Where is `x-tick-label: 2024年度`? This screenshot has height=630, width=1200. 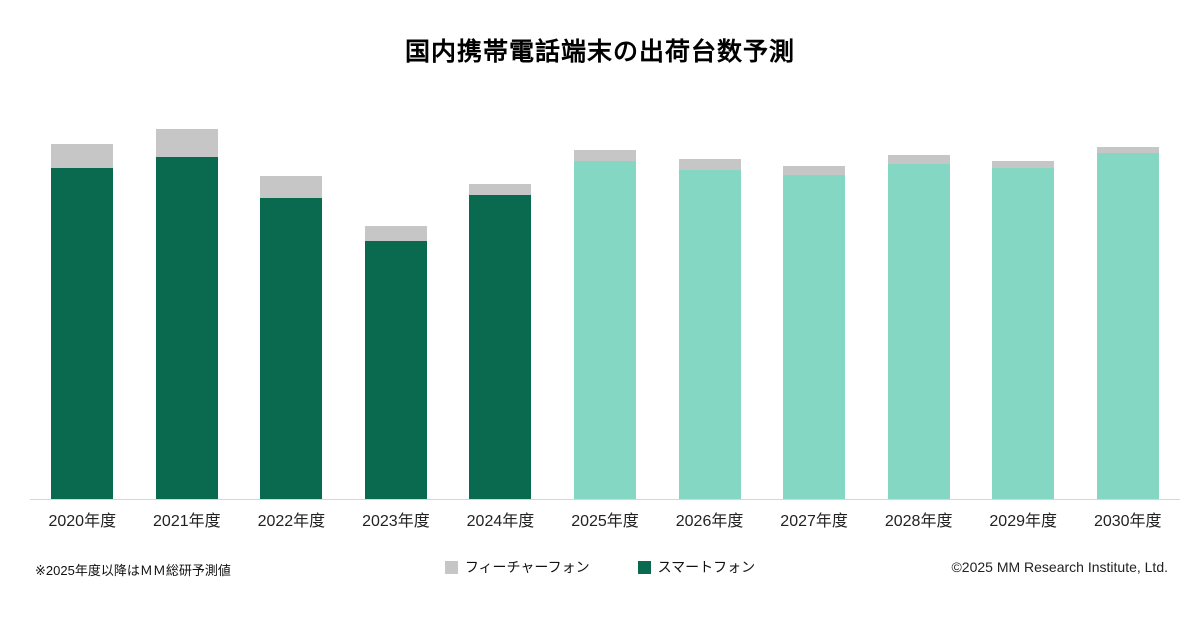 x-tick-label: 2024年度 is located at coordinates (500, 521).